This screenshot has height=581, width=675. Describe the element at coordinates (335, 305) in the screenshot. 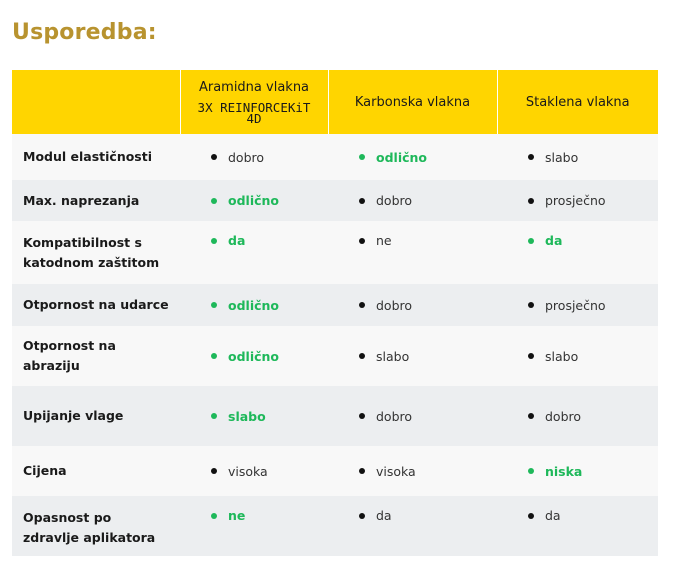

I see `table-row: Otpornost na udarce odlično dobro prosječno` at that location.